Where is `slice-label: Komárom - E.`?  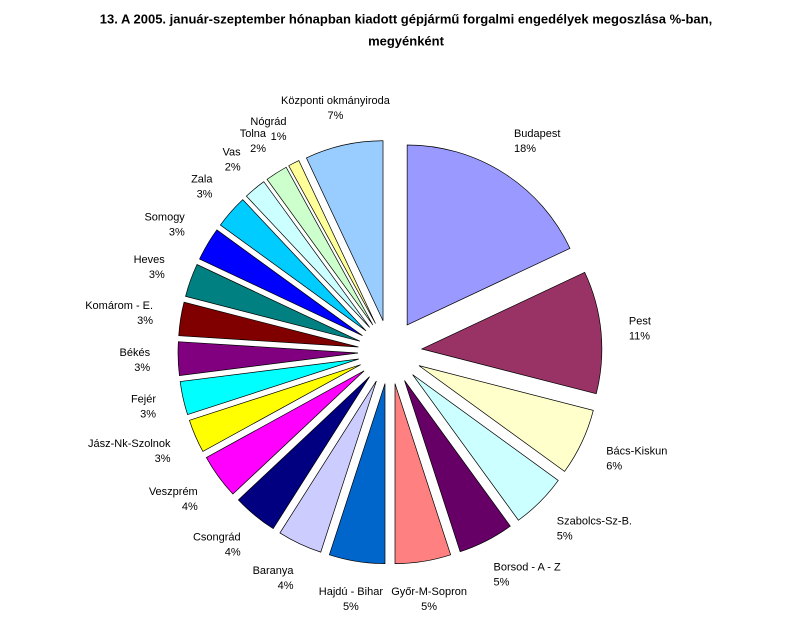 slice-label: Komárom - E. is located at coordinates (119, 306).